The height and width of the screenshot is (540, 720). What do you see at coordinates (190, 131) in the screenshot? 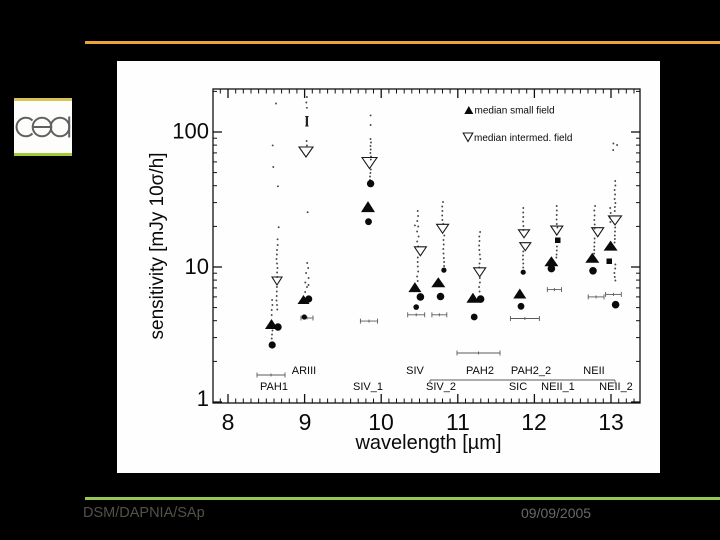
I see `svg-text: 100` at bounding box center [190, 131].